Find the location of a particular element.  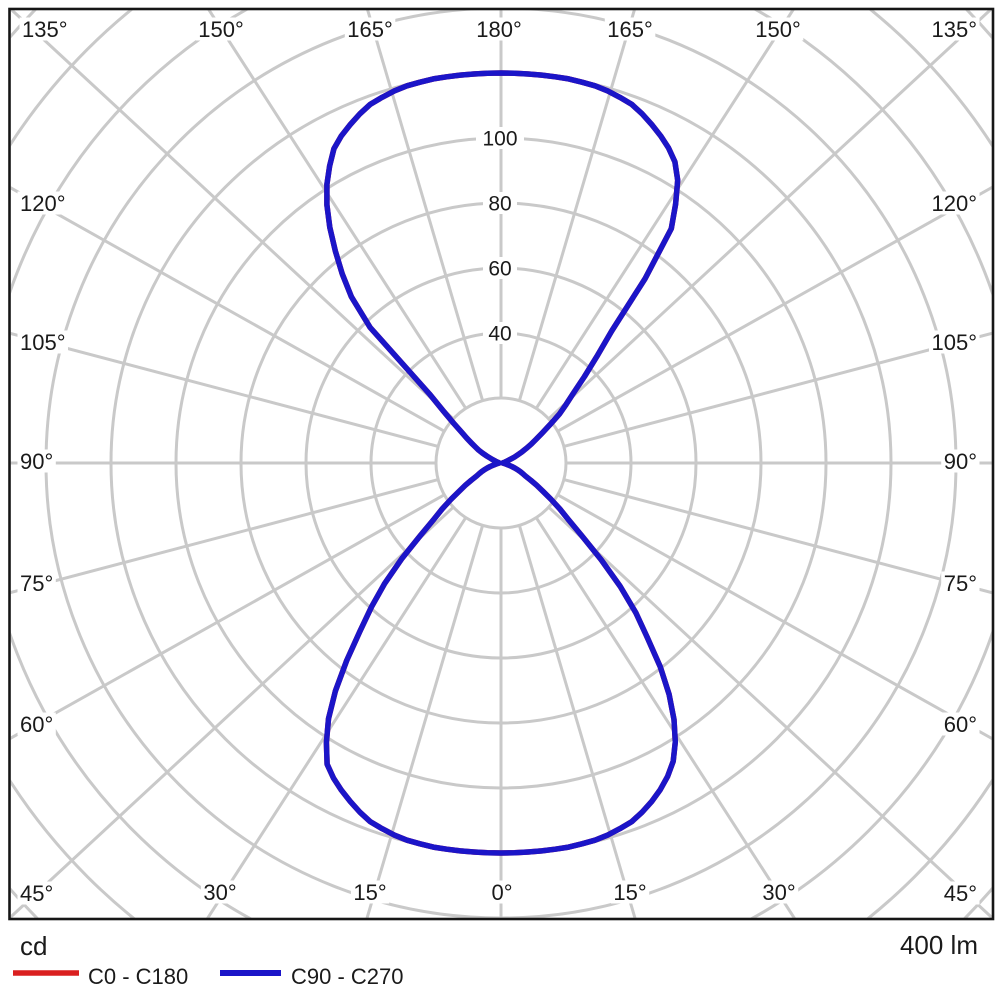

svg-text: 60 is located at coordinates (499, 269).